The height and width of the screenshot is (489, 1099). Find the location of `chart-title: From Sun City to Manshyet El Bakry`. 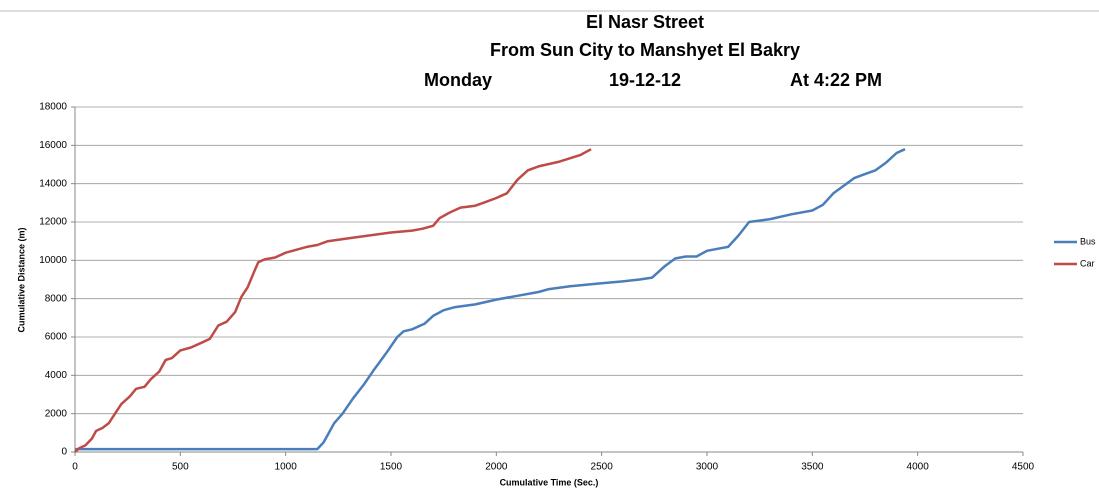

chart-title: From Sun City to Manshyet El Bakry is located at coordinates (645, 50).